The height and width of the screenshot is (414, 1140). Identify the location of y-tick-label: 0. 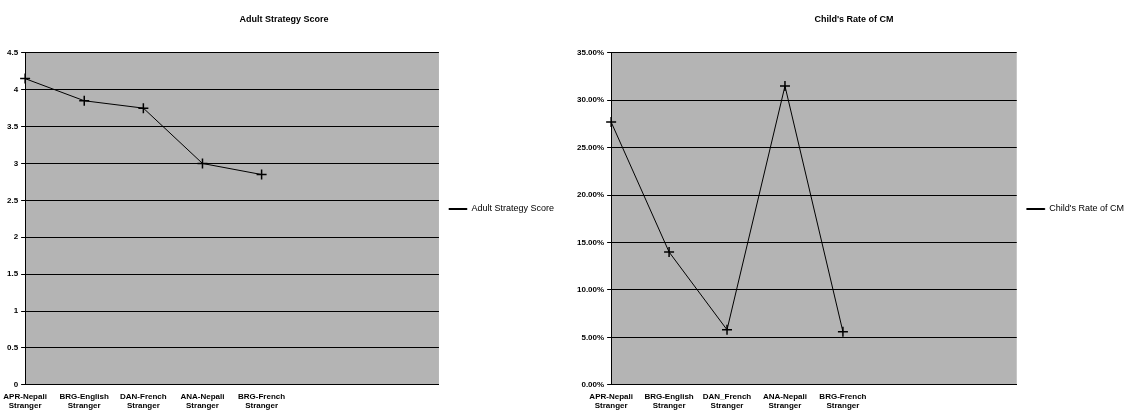
(16, 384).